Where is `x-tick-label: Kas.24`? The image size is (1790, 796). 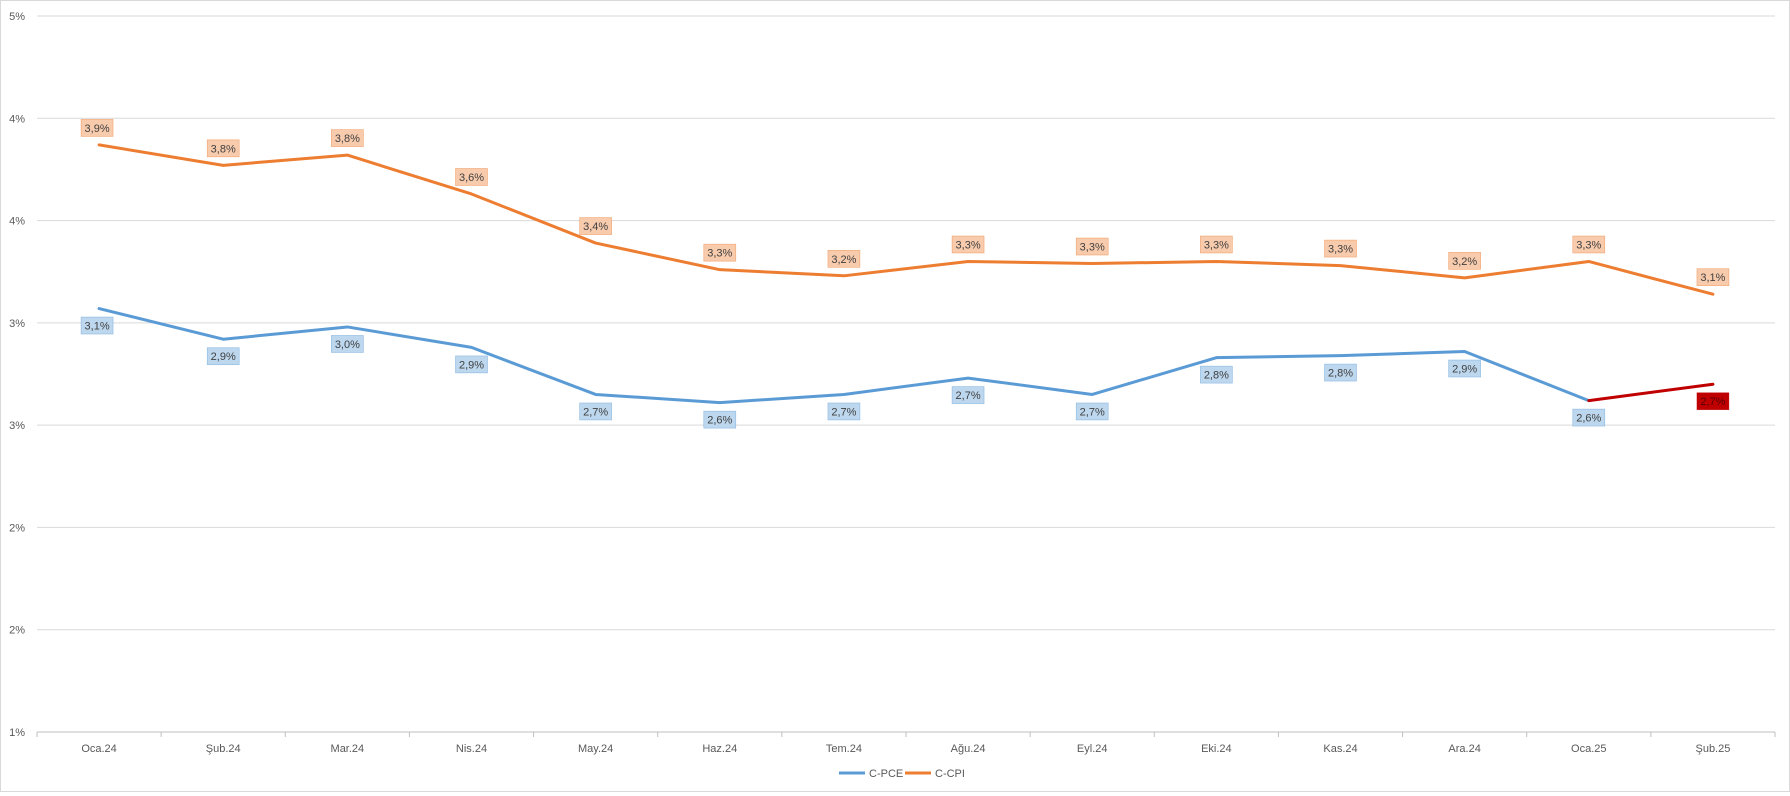
x-tick-label: Kas.24 is located at coordinates (1340, 749).